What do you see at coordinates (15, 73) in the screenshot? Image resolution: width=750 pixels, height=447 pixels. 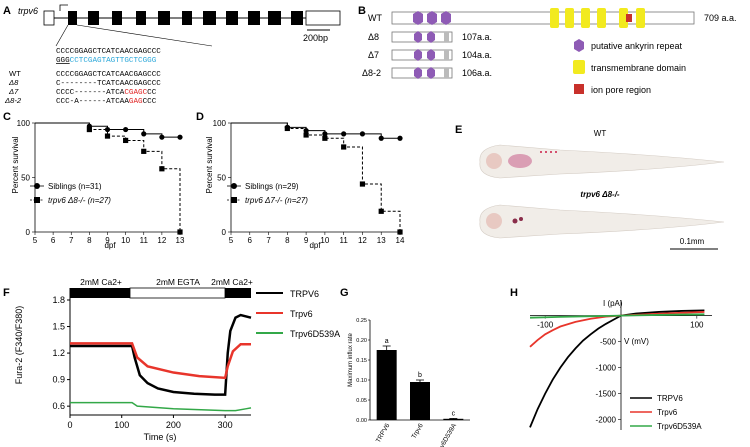 I see `allele-label: WT` at bounding box center [15, 73].